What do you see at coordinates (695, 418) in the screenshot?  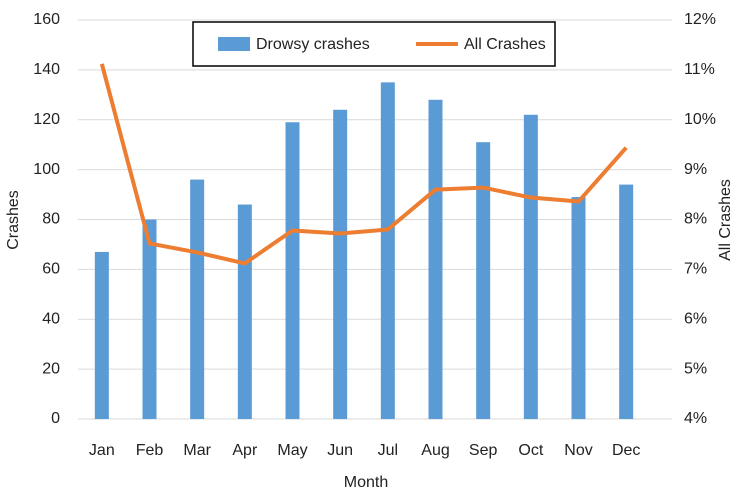 I see `y2-tick-label: 4%` at bounding box center [695, 418].